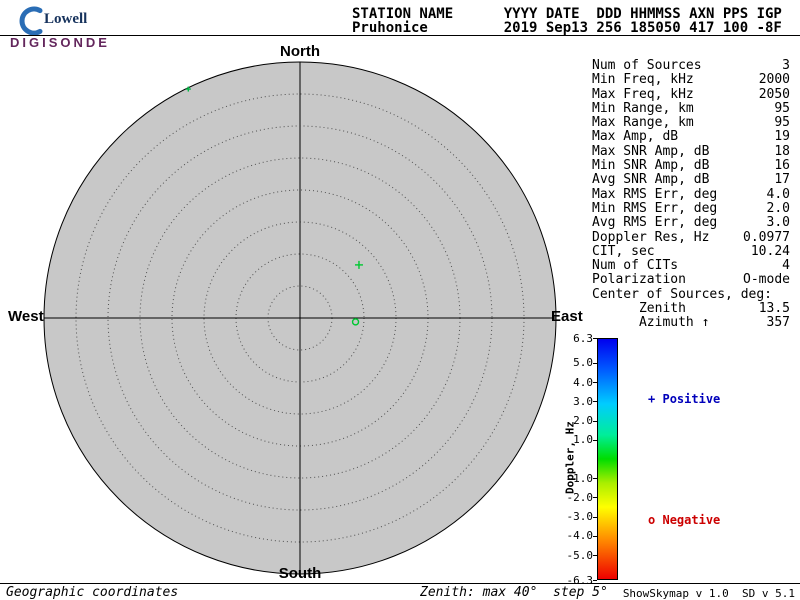 Image resolution: width=800 pixels, height=600 pixels. Describe the element at coordinates (31, 21) in the screenshot. I see `logo-swoosh-icon` at that location.